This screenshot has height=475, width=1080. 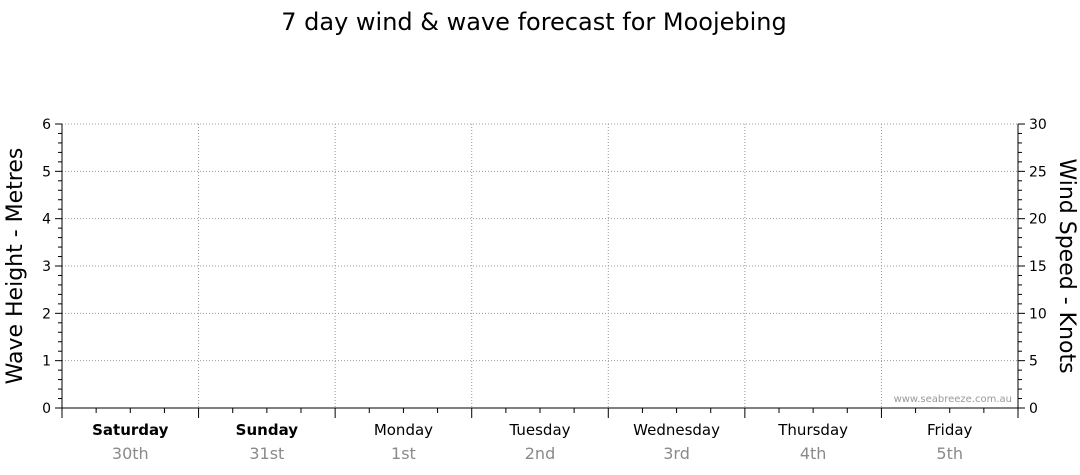 What do you see at coordinates (267, 430) in the screenshot?
I see `day-label: Sunday` at bounding box center [267, 430].